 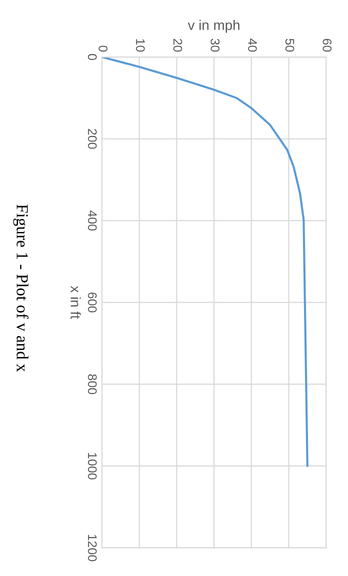 What do you see at coordinates (21, 288) in the screenshot?
I see `caption: Figure 1 - Plot of v and x` at bounding box center [21, 288].